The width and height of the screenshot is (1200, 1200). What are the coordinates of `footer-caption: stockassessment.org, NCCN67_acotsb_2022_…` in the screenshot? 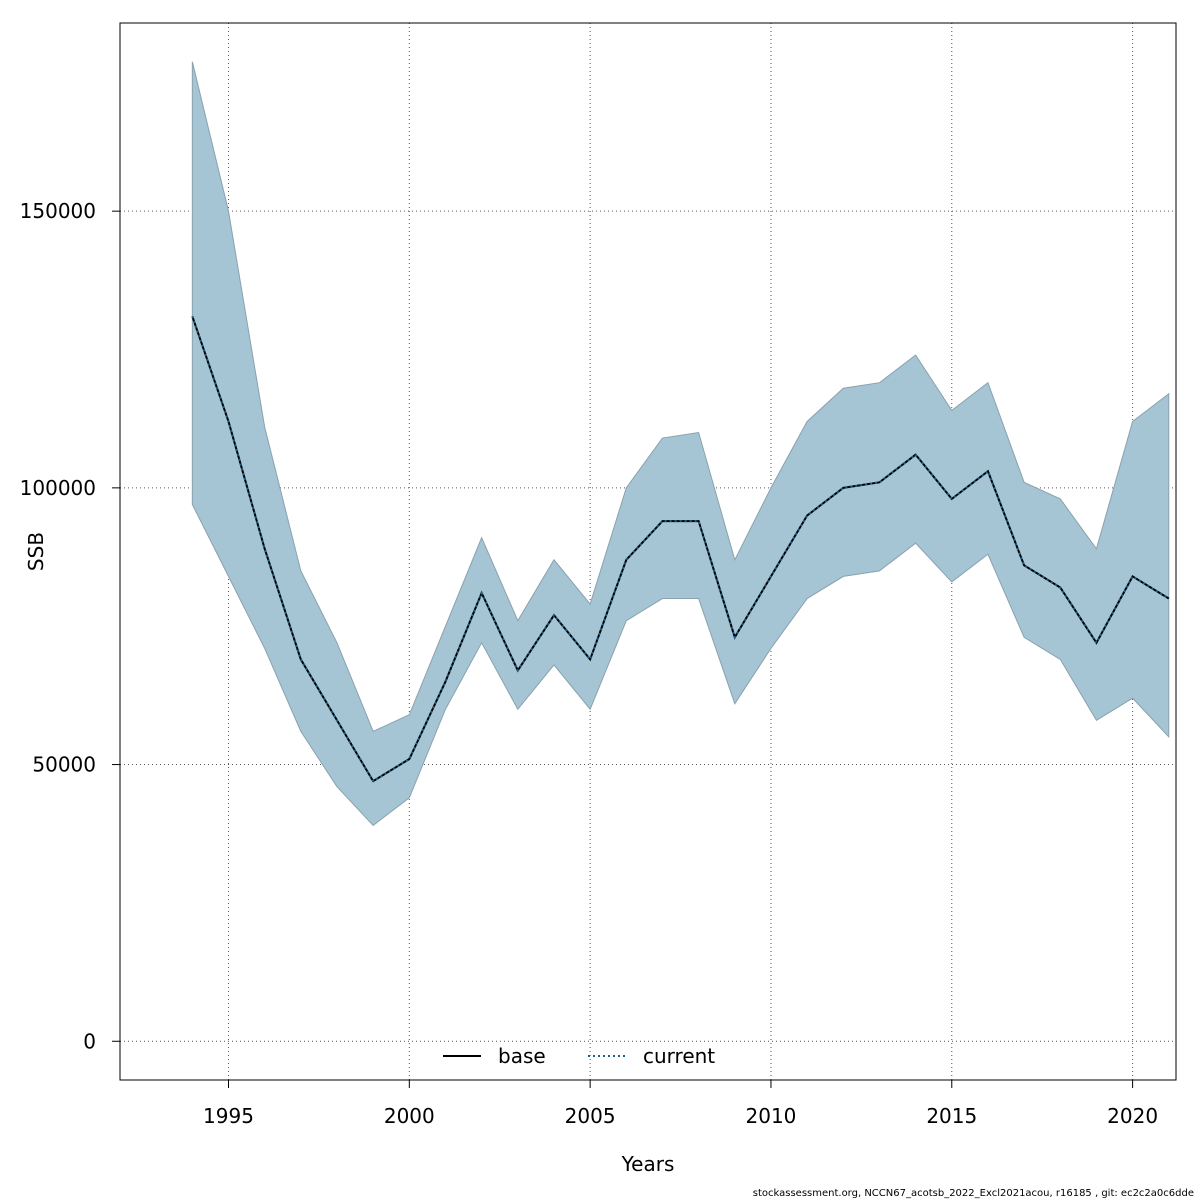 It's located at (973, 1193).